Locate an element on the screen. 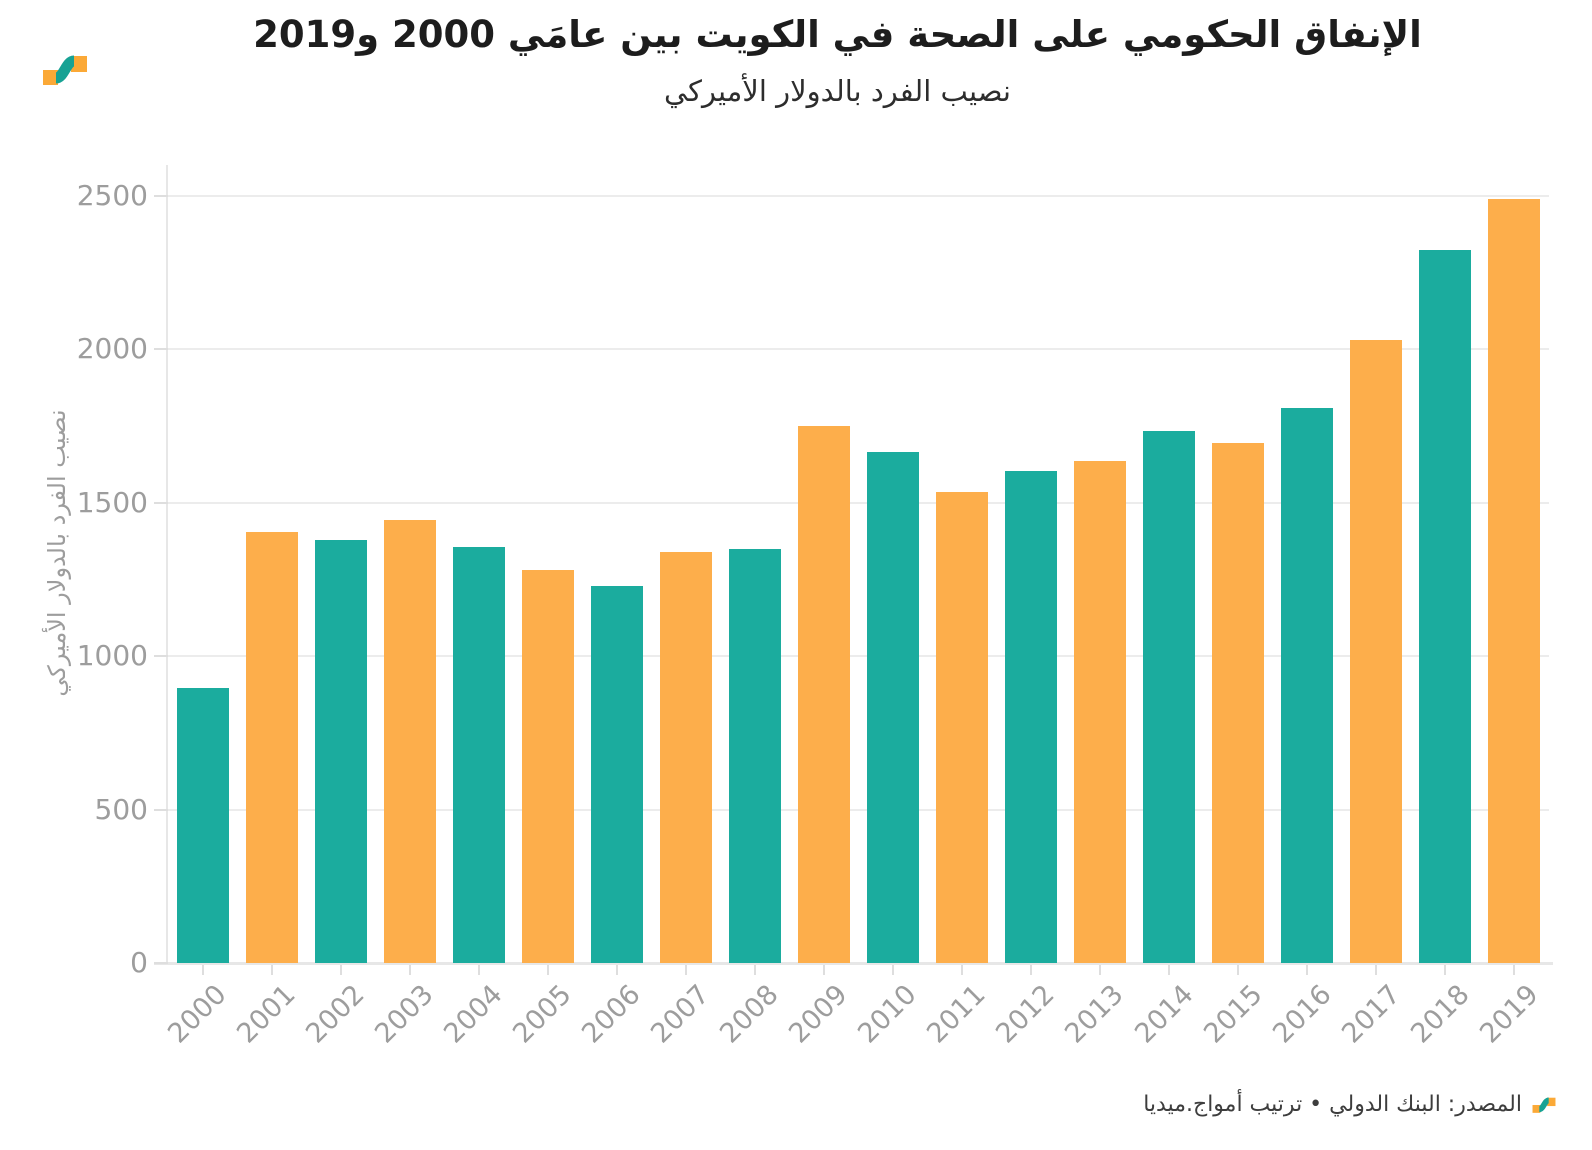 This screenshot has width=1592, height=1150. x-tick-mark-2019 is located at coordinates (1514, 970).